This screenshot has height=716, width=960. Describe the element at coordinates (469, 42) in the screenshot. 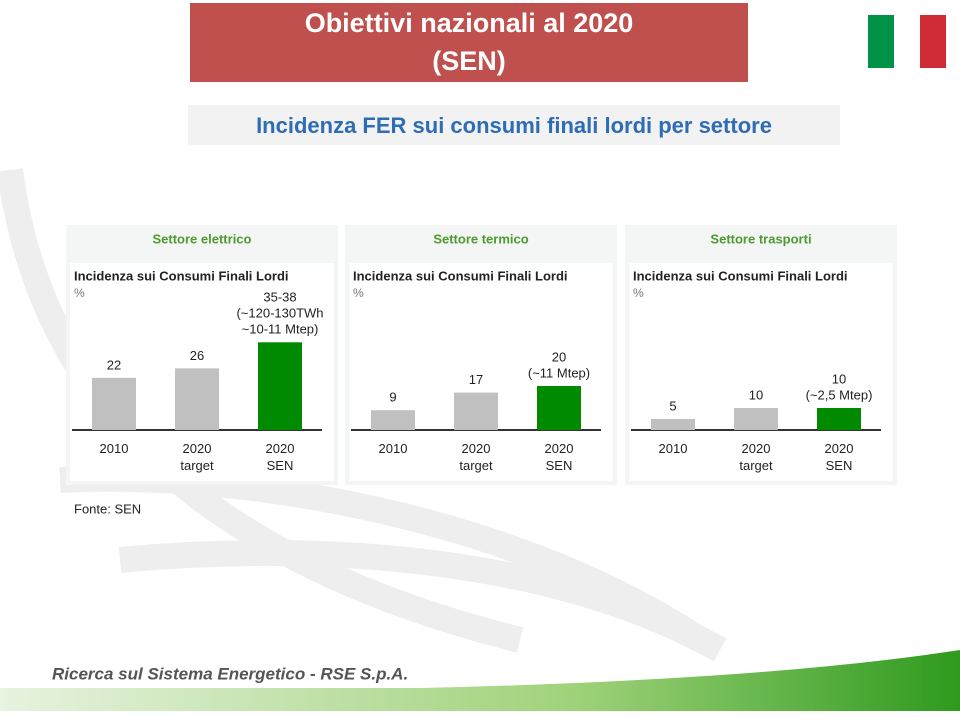

I see `header-box` at that location.